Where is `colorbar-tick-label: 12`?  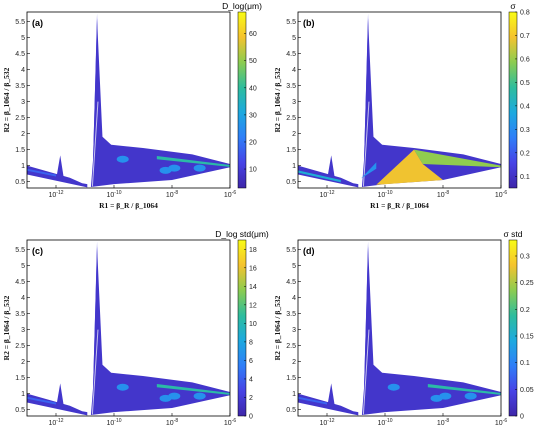
colorbar-tick-label: 12 is located at coordinates (253, 305).